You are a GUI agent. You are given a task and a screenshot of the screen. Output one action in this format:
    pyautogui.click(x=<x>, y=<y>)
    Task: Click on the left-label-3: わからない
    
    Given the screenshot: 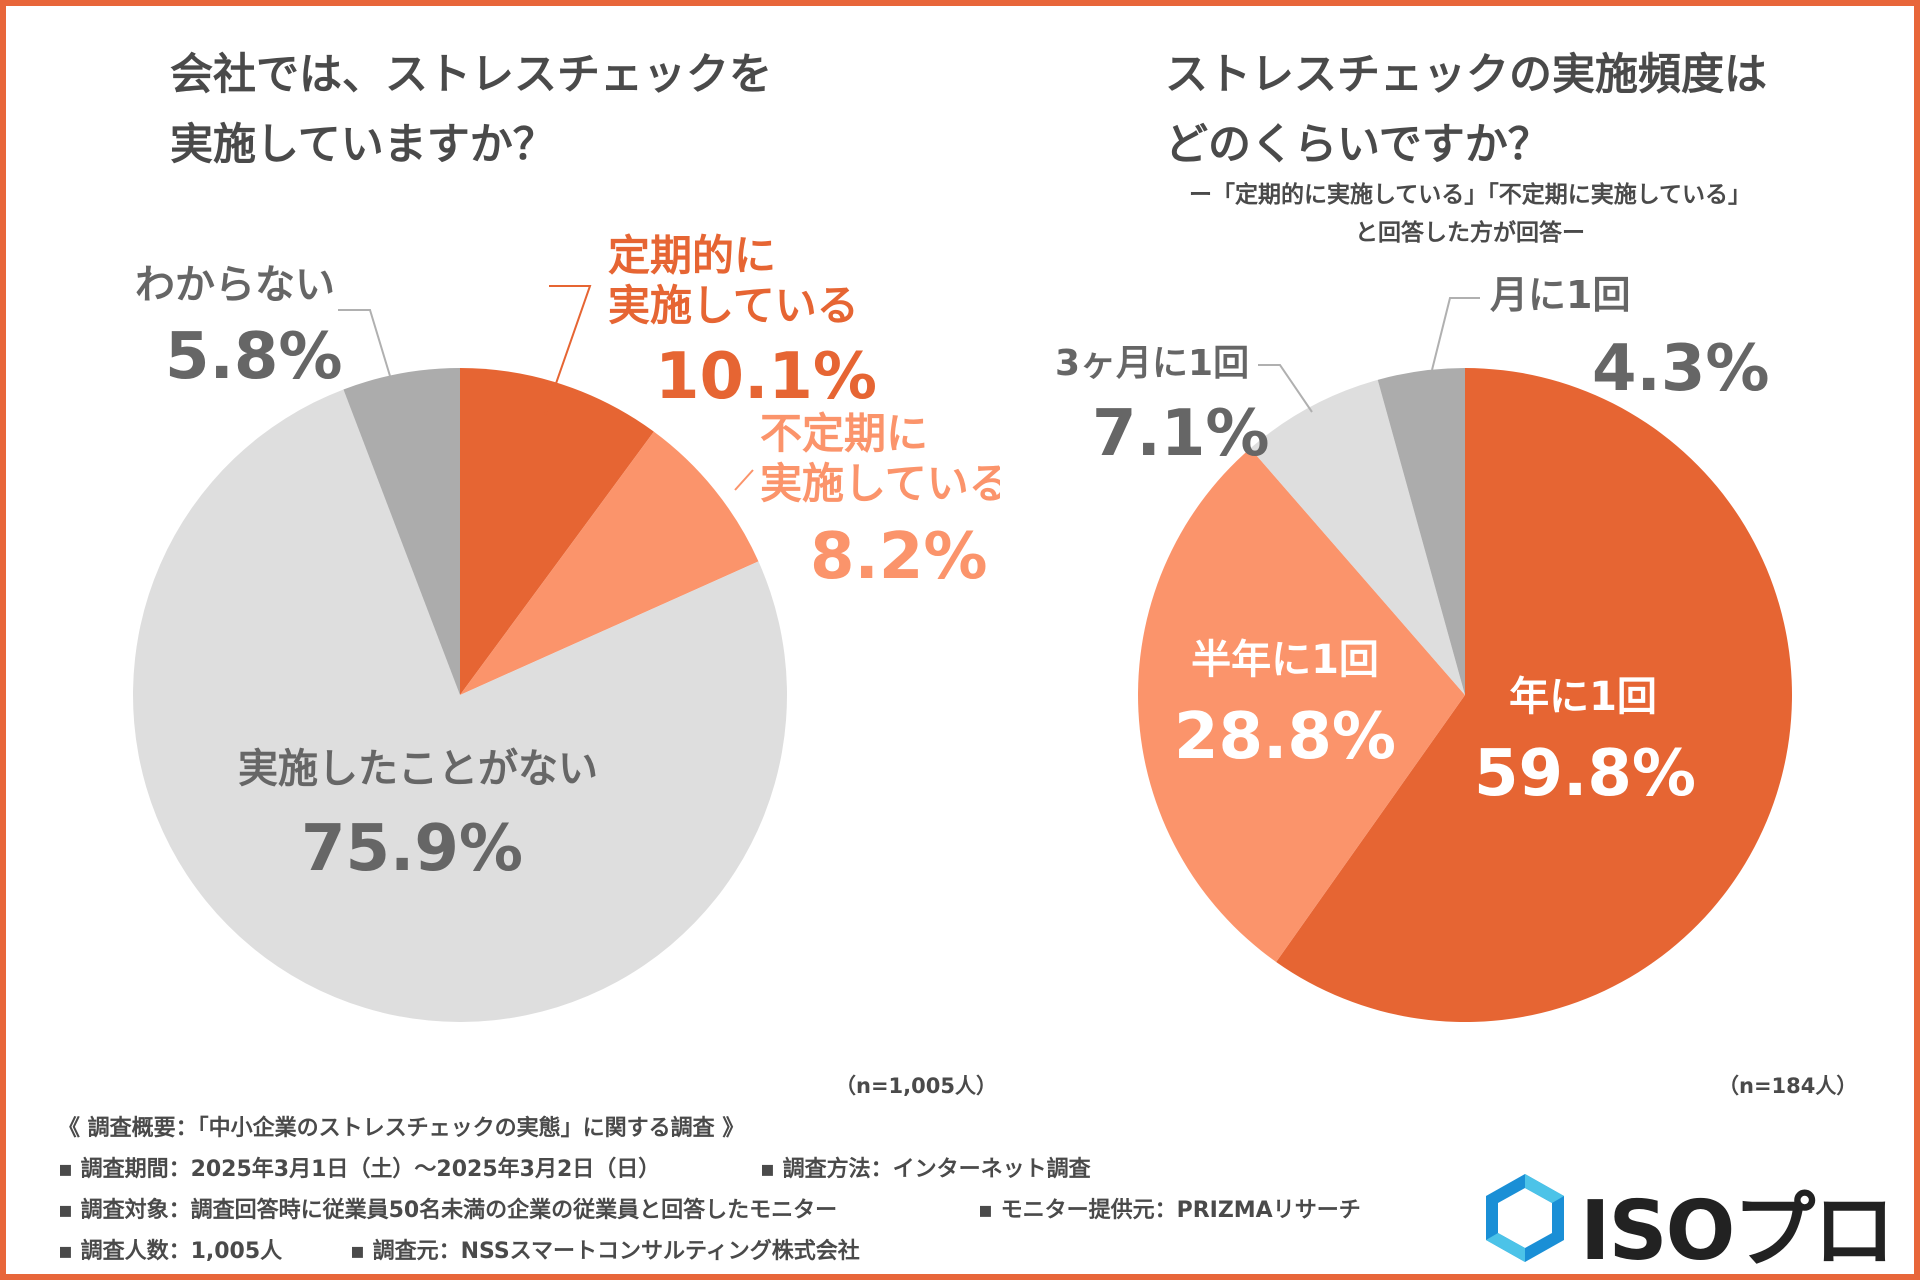 What is the action you would take?
    pyautogui.click(x=235, y=285)
    